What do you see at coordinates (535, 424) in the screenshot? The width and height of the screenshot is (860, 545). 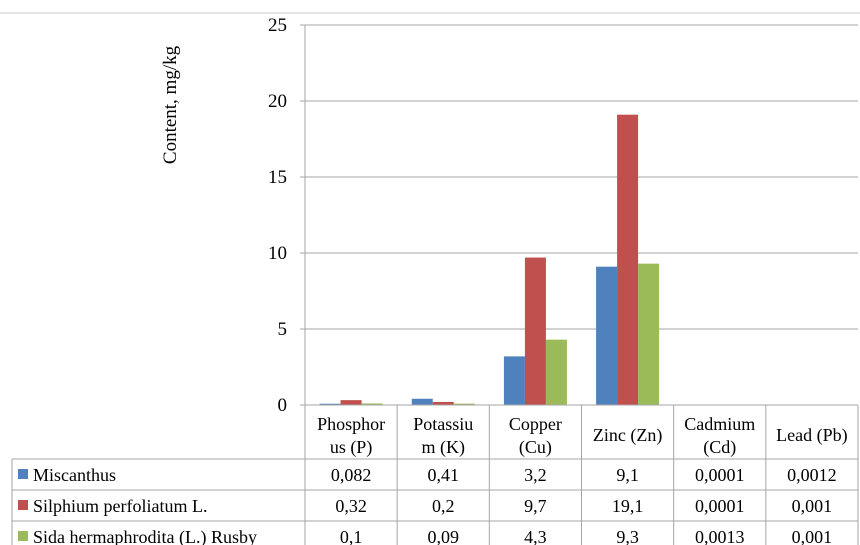 I see `category-label: Copper` at bounding box center [535, 424].